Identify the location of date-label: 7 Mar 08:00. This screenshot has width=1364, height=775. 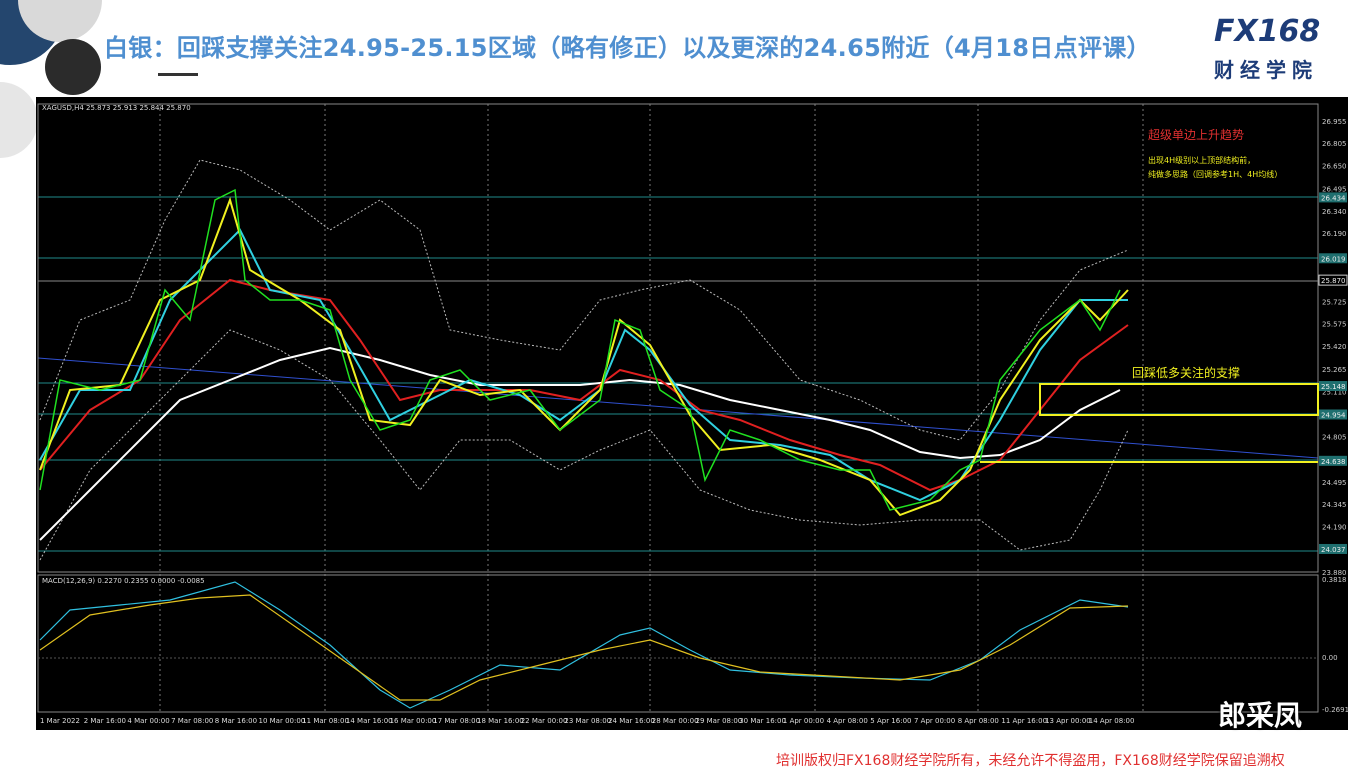
(192, 721).